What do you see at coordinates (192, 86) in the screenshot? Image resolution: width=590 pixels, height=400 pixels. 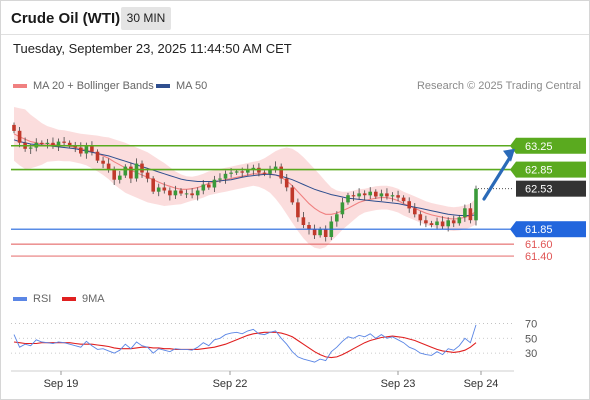 I see `legend-ma50-label: MA 50` at bounding box center [192, 86].